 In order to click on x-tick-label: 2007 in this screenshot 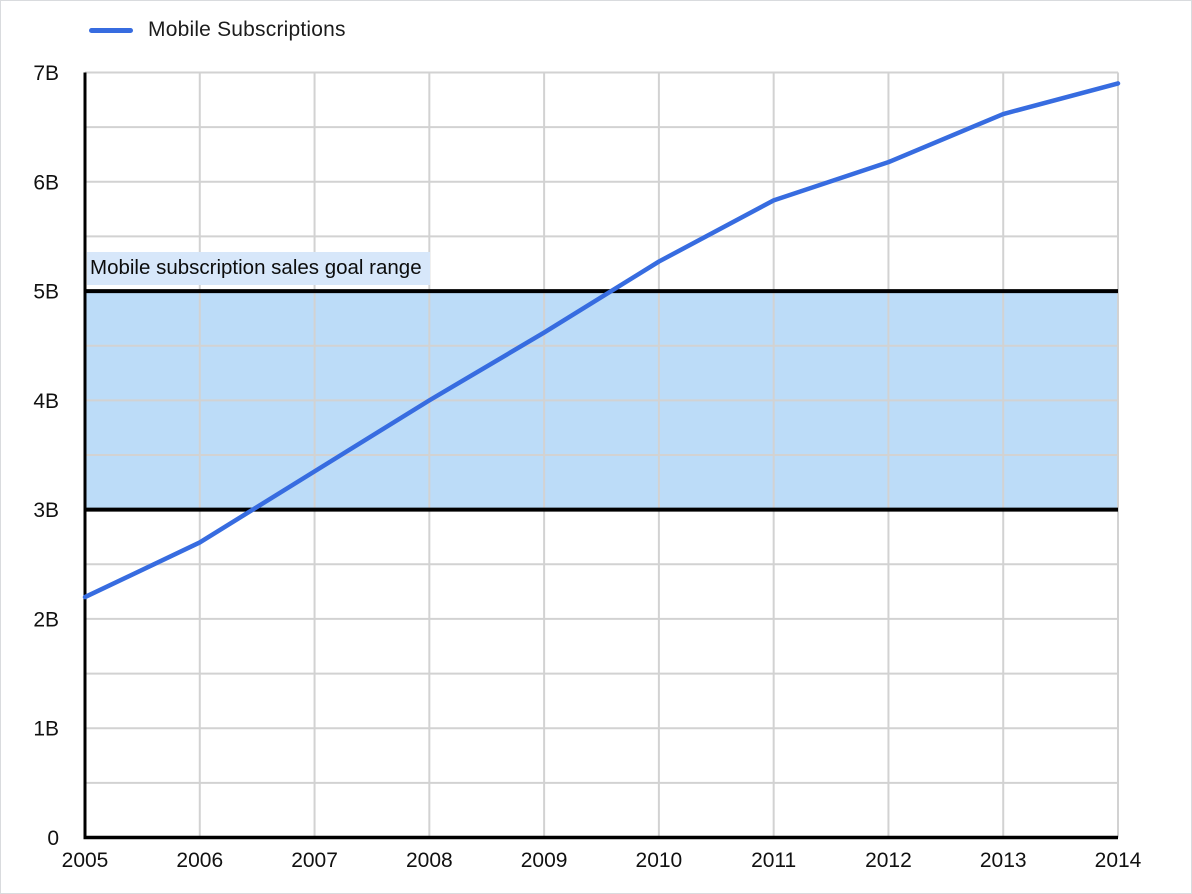, I will do `click(314, 860)`.